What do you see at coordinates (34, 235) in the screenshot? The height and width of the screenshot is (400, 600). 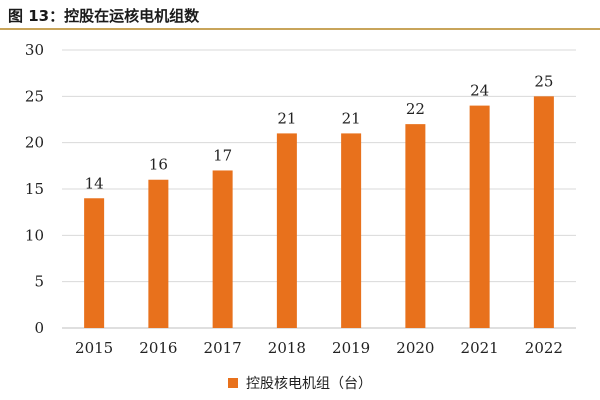 I see `y-tick-label: 10` at bounding box center [34, 235].